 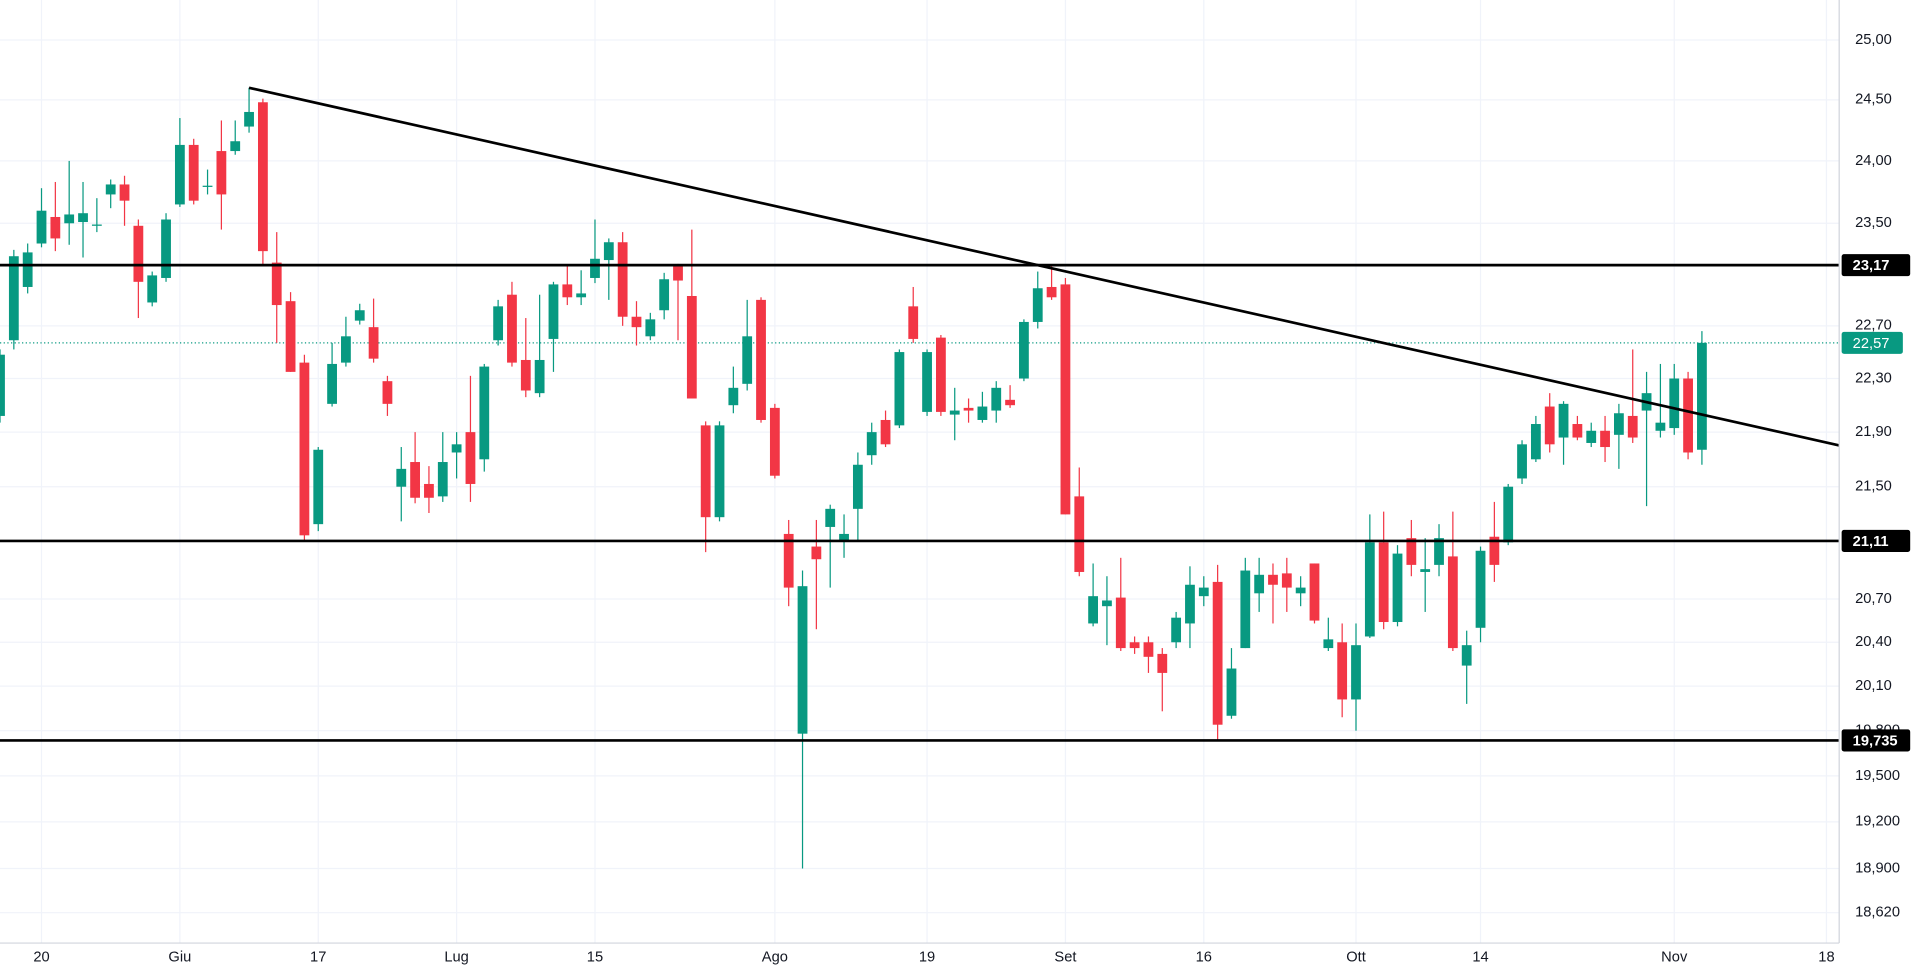 I want to click on x-tick-label: Lug, so click(x=456, y=958).